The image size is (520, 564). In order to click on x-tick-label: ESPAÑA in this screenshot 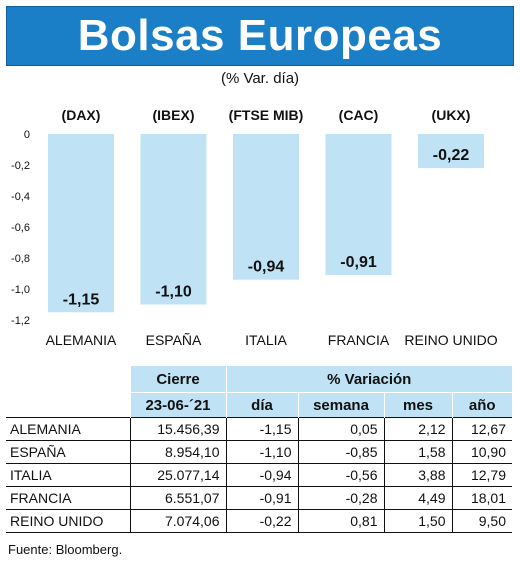, I will do `click(174, 340)`.